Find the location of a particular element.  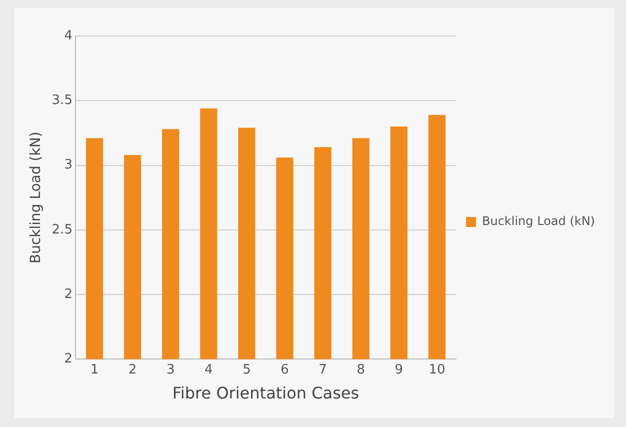

x-tick-label: 2 is located at coordinates (132, 370).